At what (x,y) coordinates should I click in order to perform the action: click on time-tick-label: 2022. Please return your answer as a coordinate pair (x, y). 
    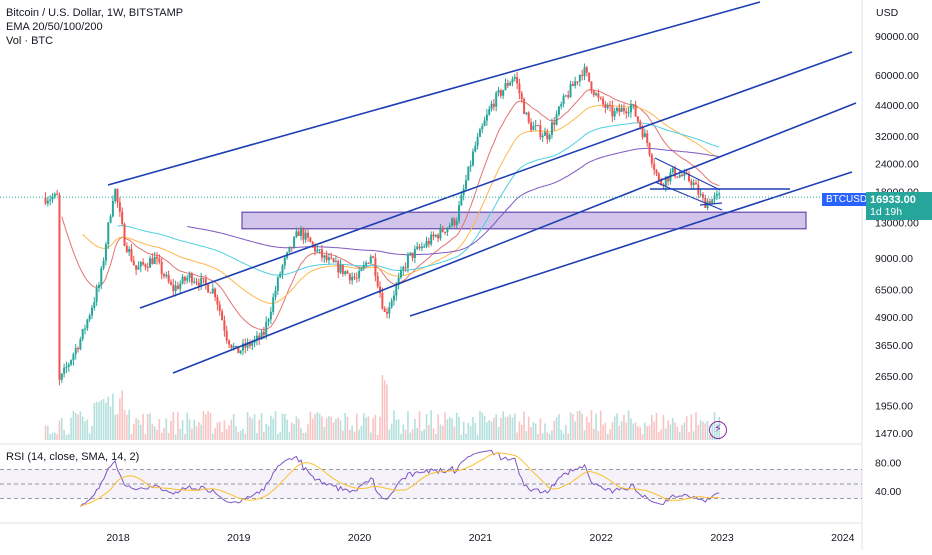
    Looking at the image, I should click on (602, 538).